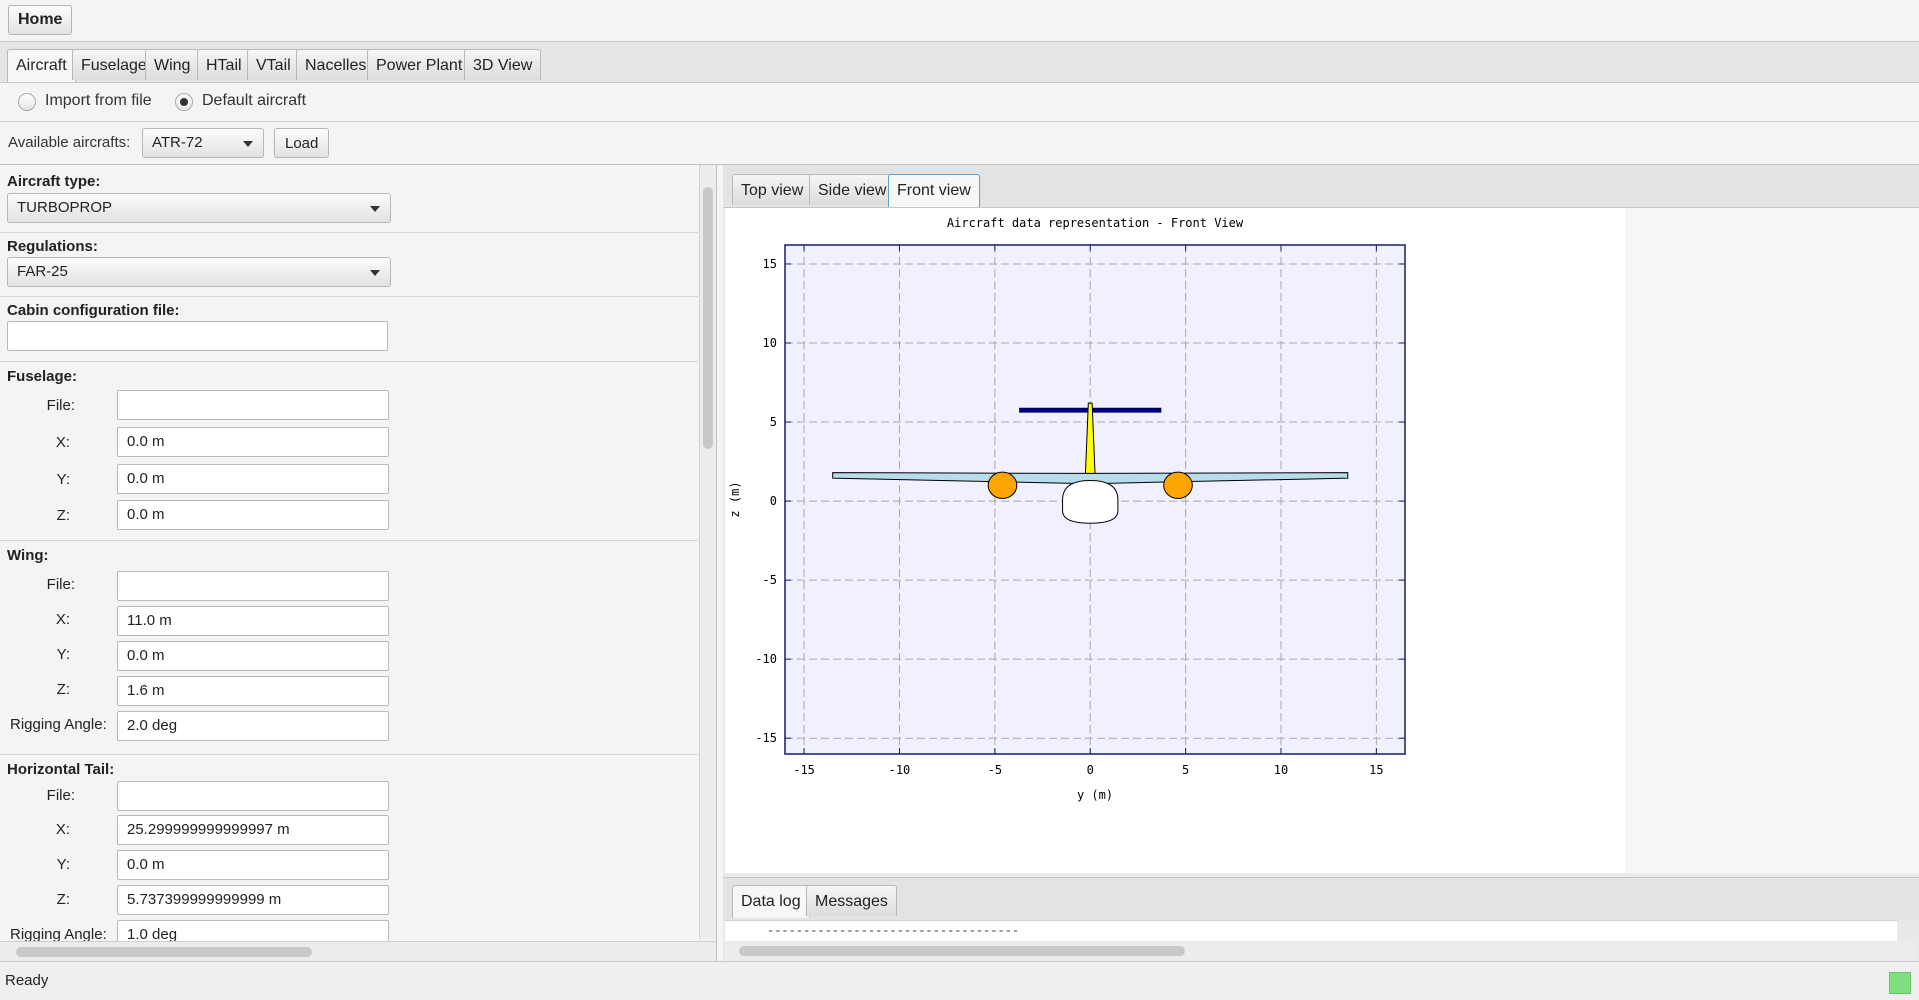  Describe the element at coordinates (766, 738) in the screenshot. I see `y-tick-label: -15` at that location.